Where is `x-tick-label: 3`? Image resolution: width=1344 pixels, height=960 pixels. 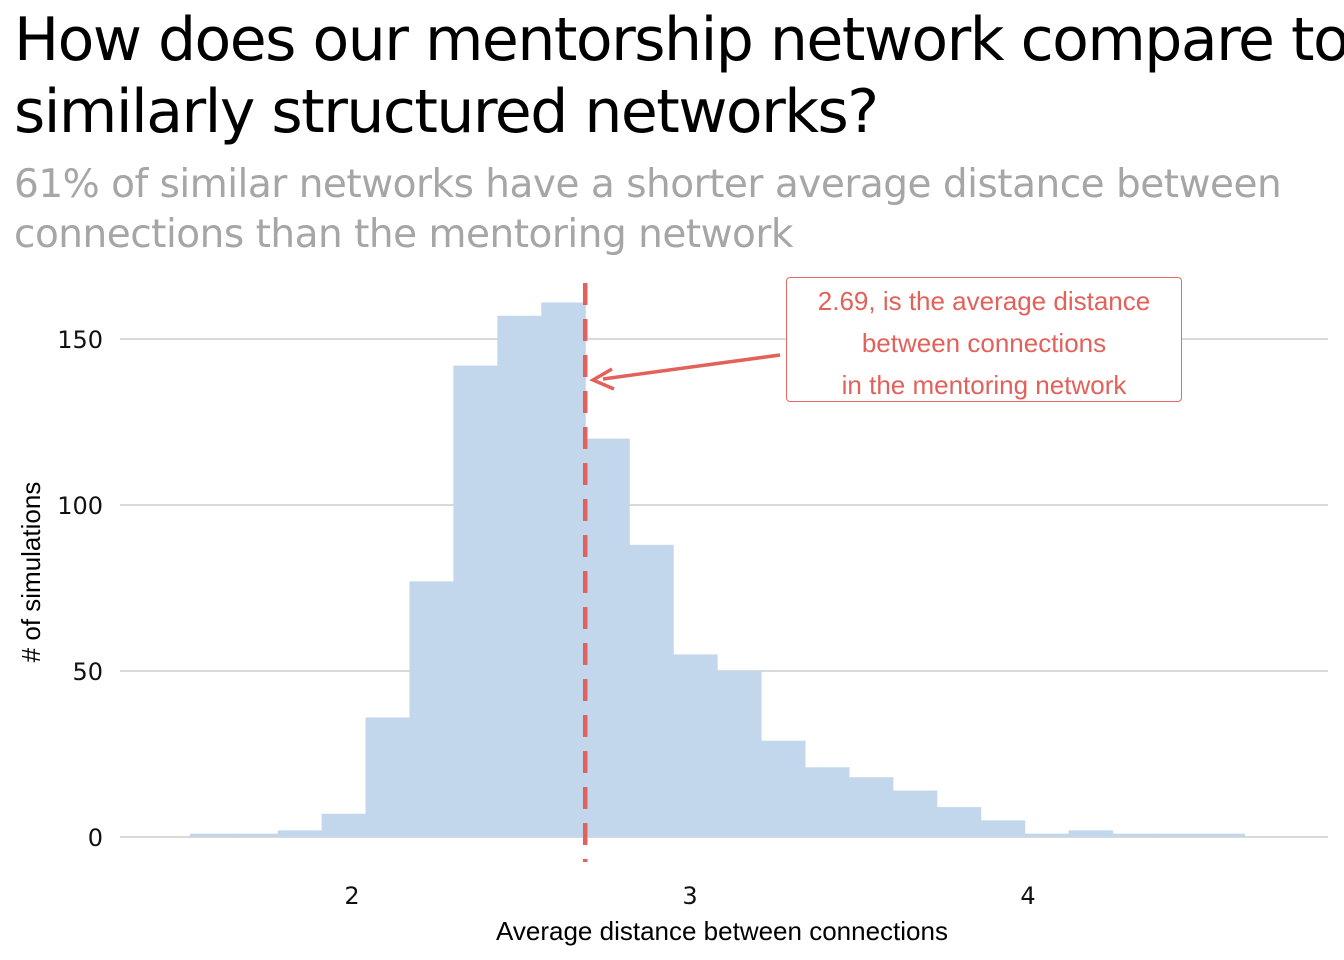 x-tick-label: 3 is located at coordinates (689, 896).